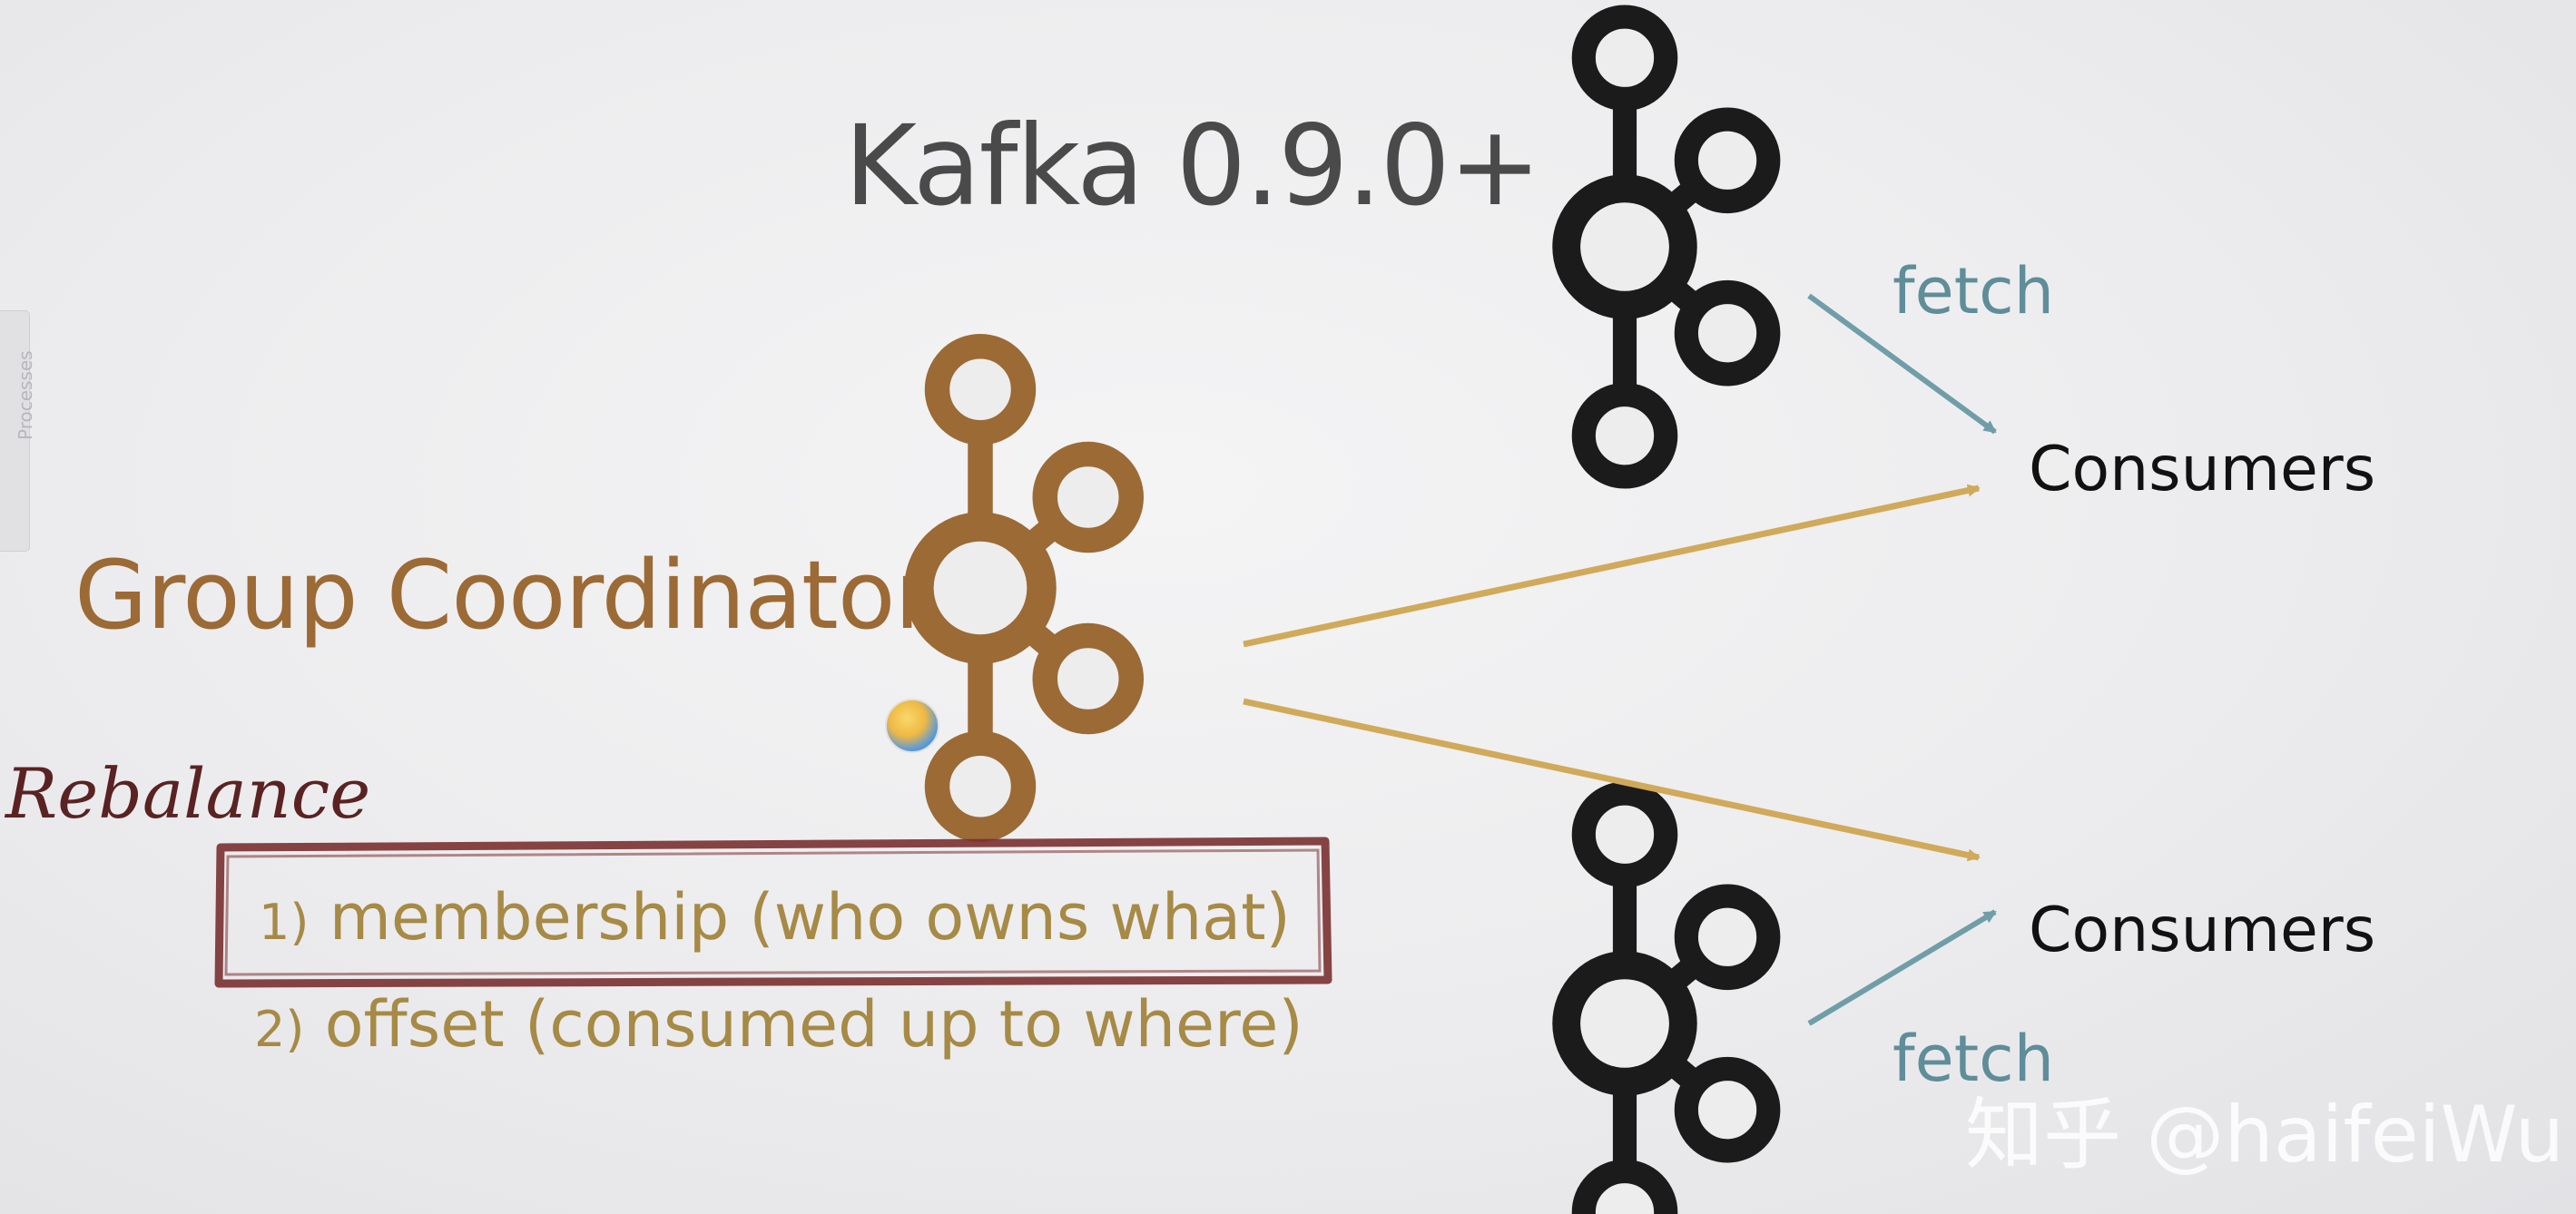 The image size is (2576, 1214). Describe the element at coordinates (279, 1029) in the screenshot. I see `rebalance-item-number: 2)` at that location.